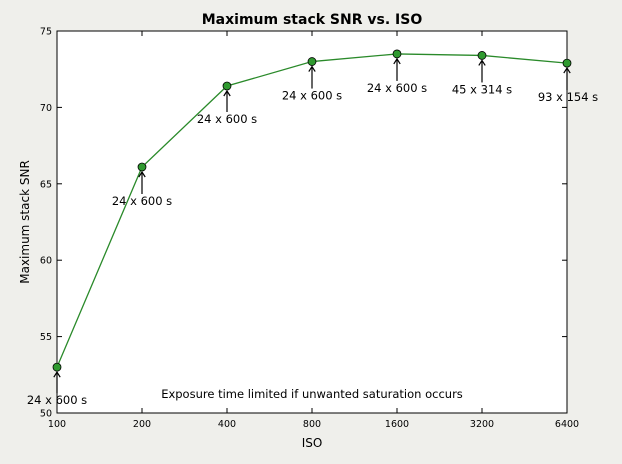  Describe the element at coordinates (46, 108) in the screenshot. I see `y-tick-label: 70` at that location.